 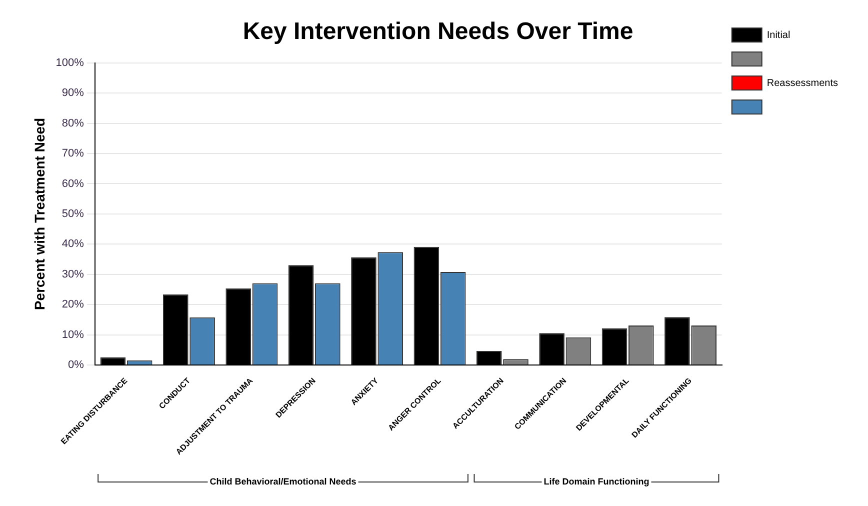 What do you see at coordinates (73, 93) in the screenshot?
I see `y-tick-label: 90%` at bounding box center [73, 93].